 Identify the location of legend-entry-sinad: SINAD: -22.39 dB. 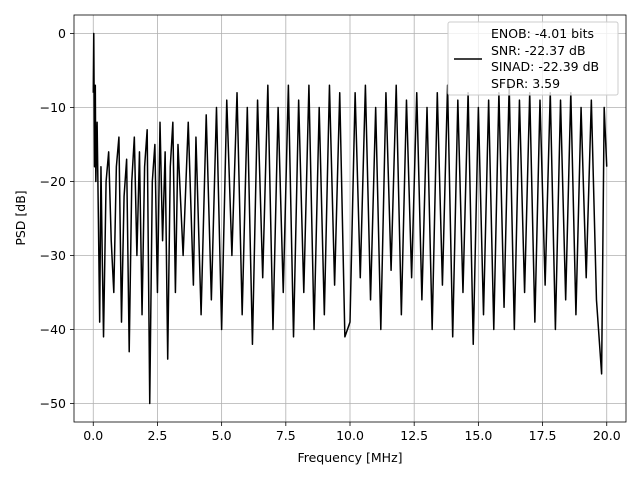
(545, 66).